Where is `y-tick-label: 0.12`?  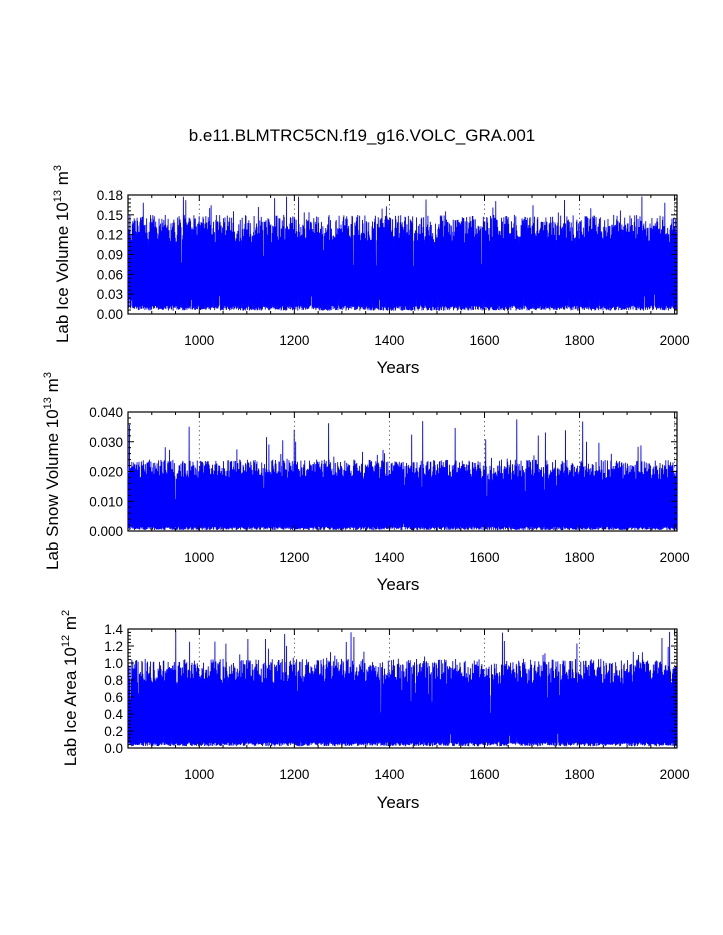 y-tick-label: 0.12 is located at coordinates (110, 235).